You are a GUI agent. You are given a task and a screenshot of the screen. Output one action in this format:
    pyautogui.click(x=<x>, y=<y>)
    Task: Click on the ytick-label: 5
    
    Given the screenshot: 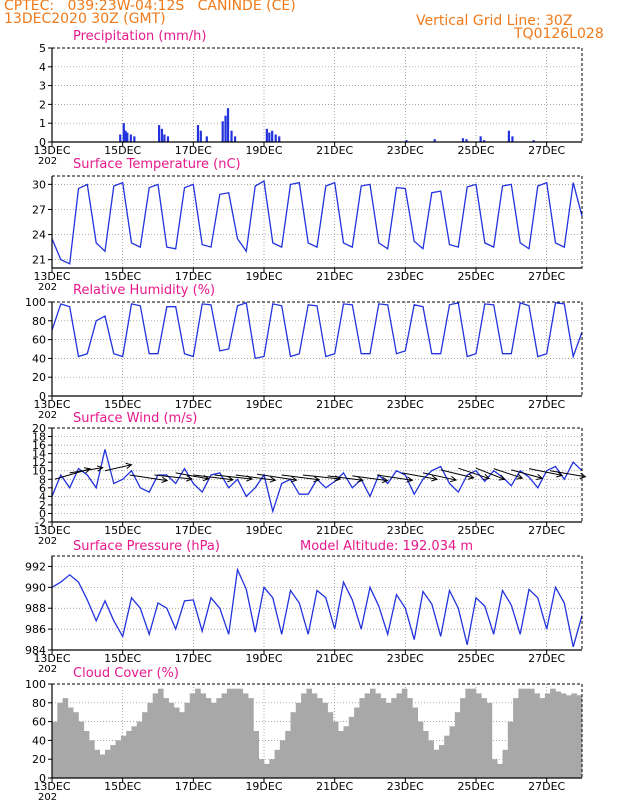 What is the action you would take?
    pyautogui.click(x=42, y=48)
    